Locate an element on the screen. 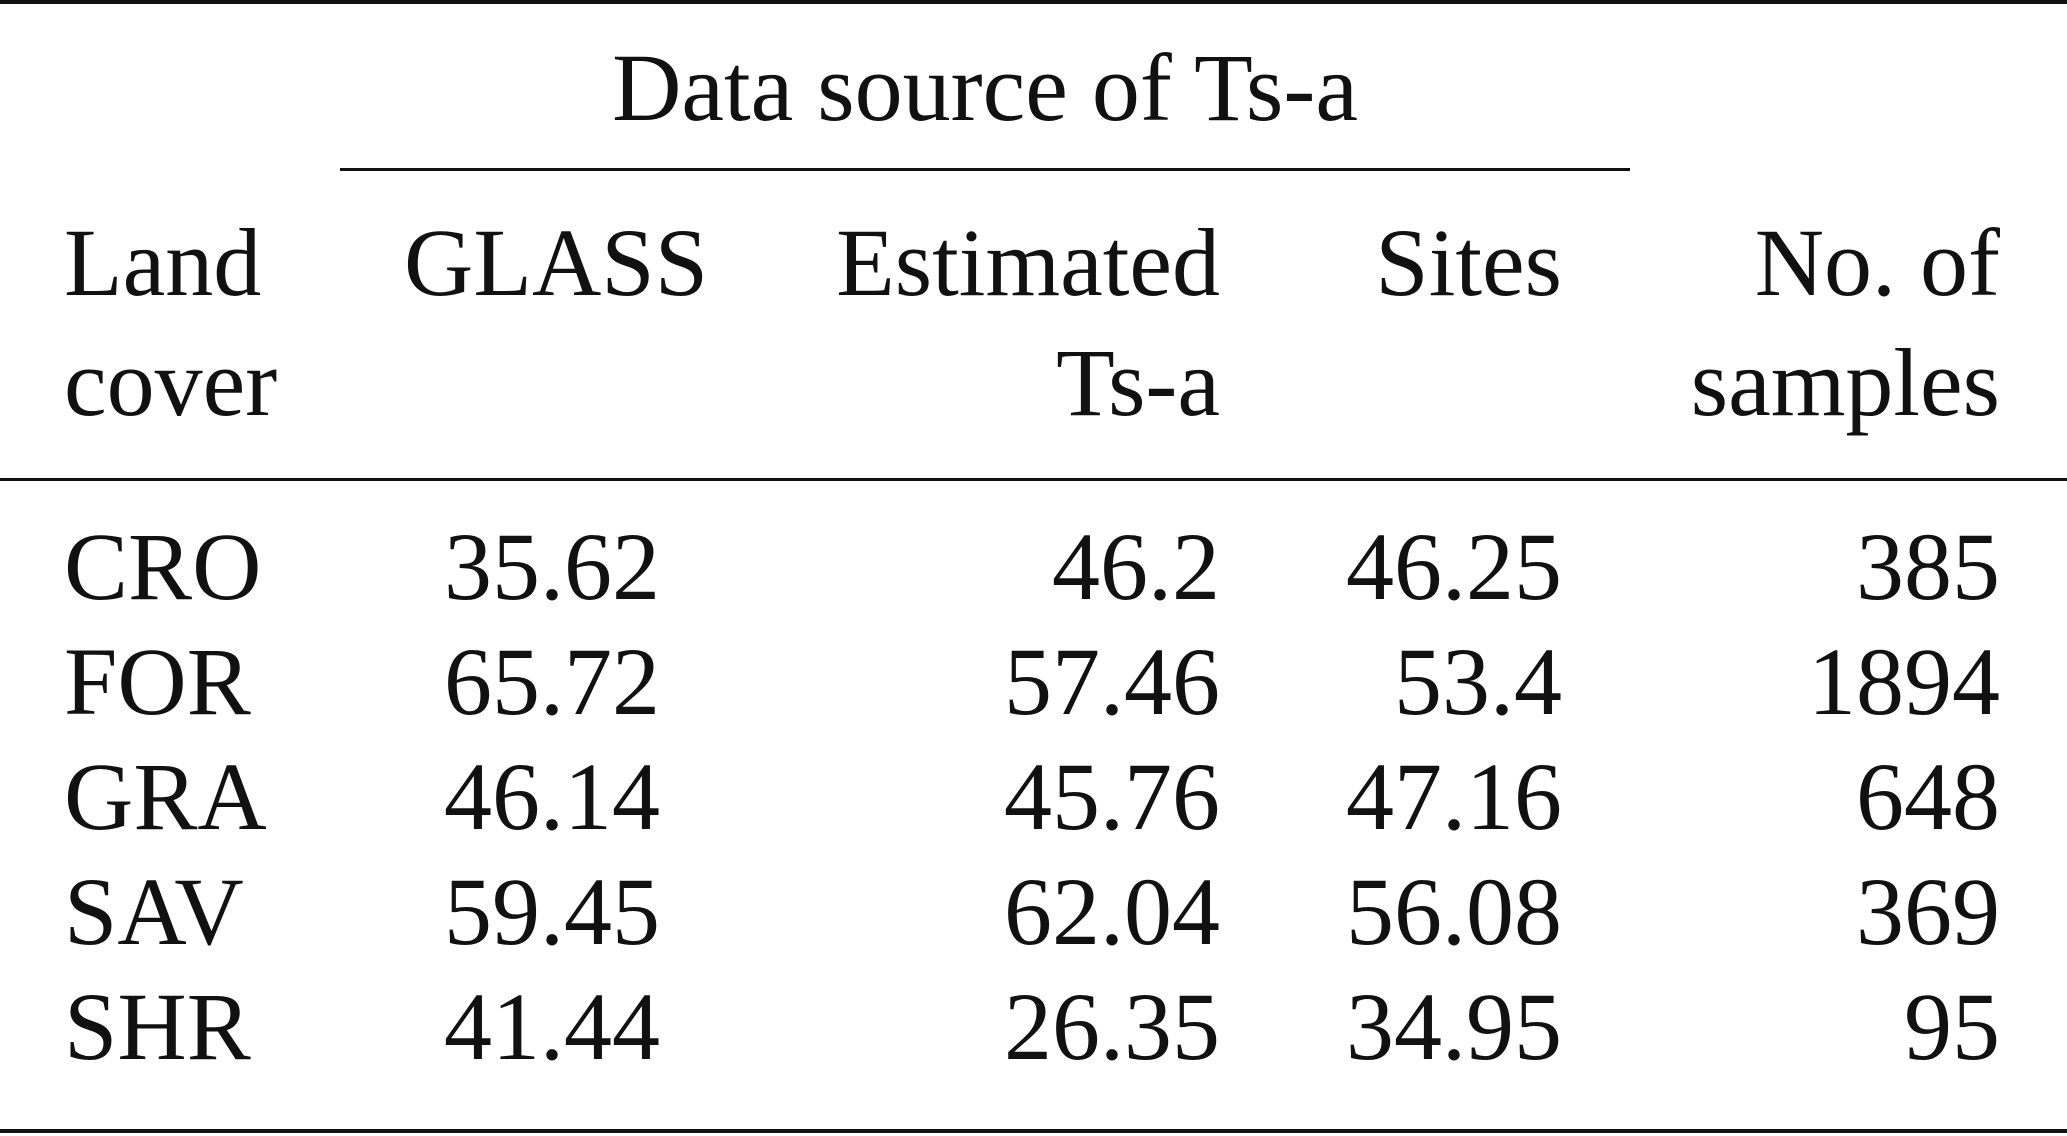  cell-glass: 59.45 is located at coordinates (552, 911).